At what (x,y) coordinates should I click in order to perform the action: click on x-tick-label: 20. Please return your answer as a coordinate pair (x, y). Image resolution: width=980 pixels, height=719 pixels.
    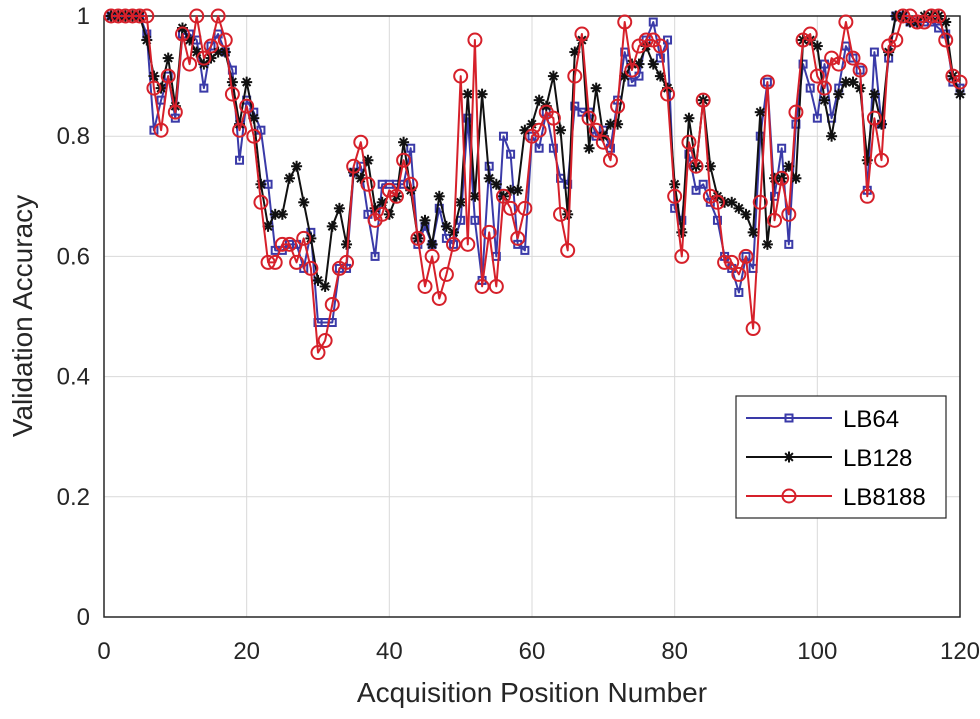
    Looking at the image, I should click on (246, 651).